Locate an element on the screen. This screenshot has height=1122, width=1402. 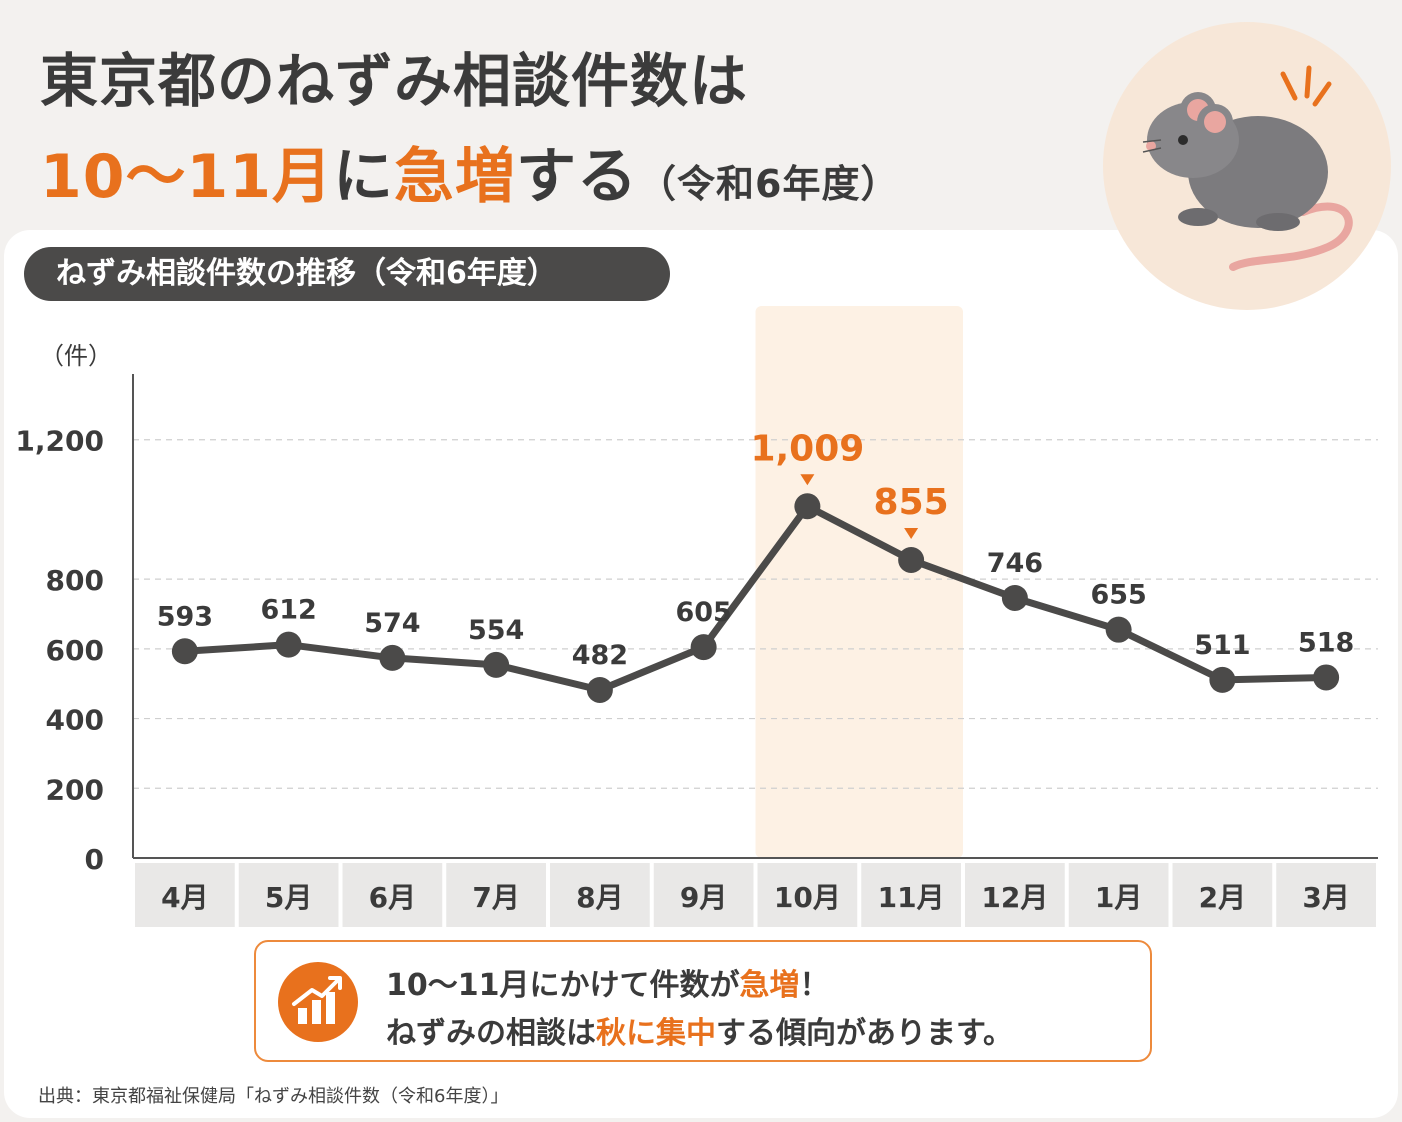
callout-box: 10〜11月にかけて件数が急増！ ねずみの相談は秋に集中する傾向があります。 is located at coordinates (703, 1001).